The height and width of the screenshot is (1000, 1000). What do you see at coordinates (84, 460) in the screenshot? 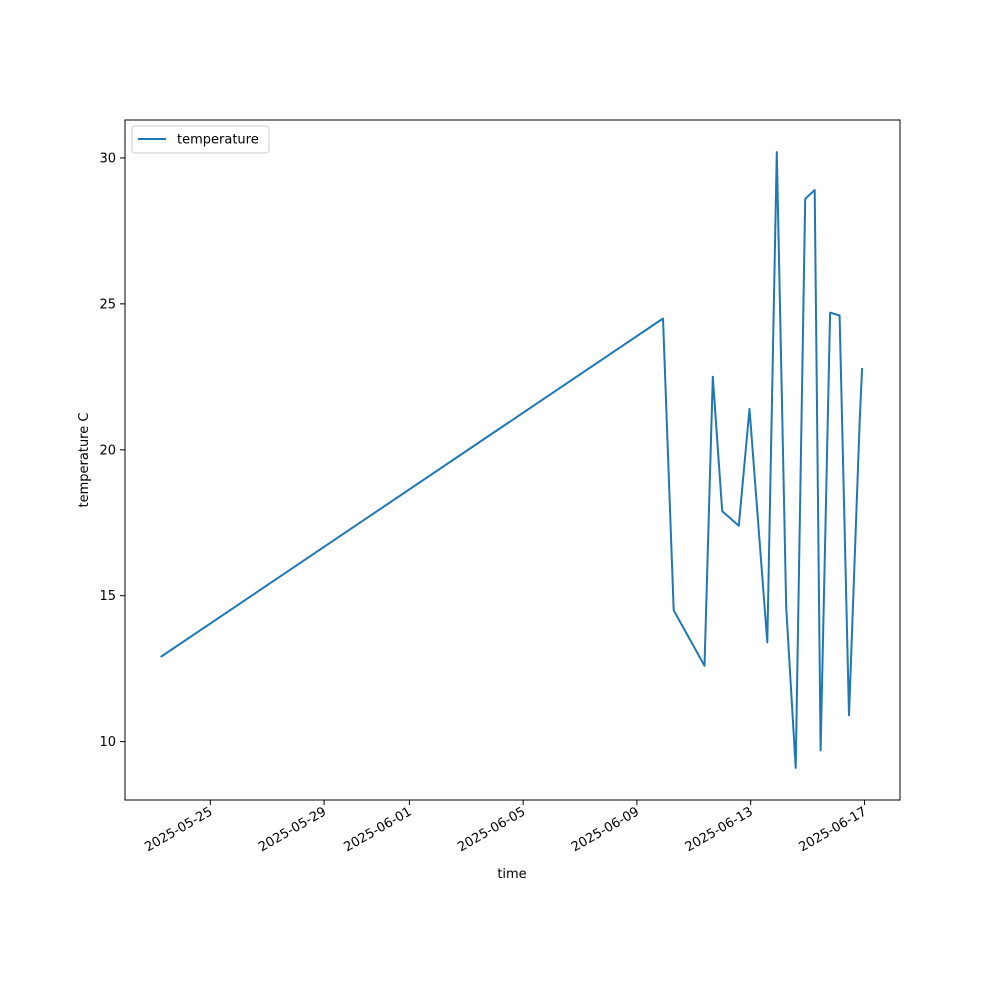
I see `y-axis-title: temperature C` at bounding box center [84, 460].